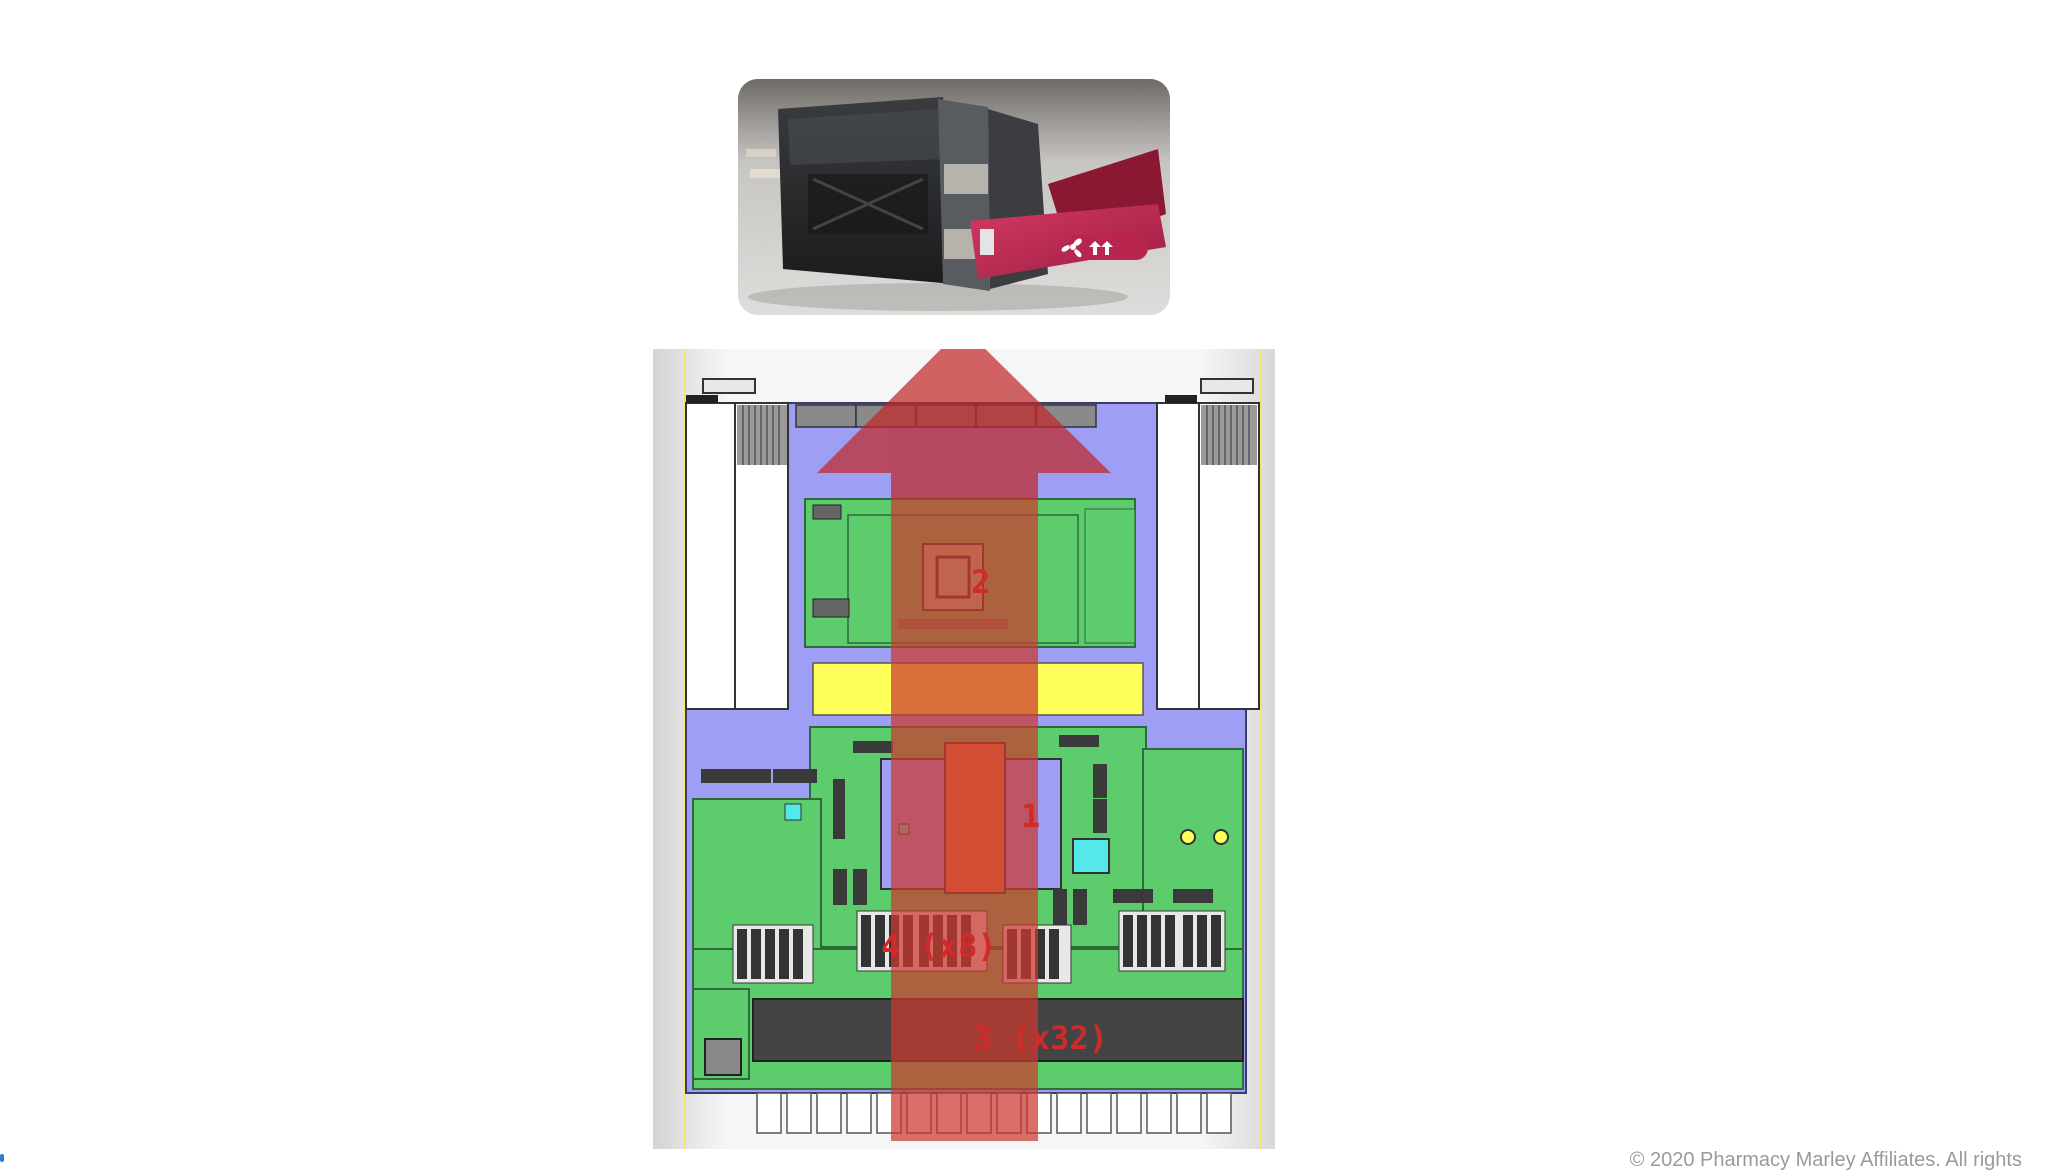 This screenshot has height=1172, width=2062. I want to click on fan-module-illustration, so click(954, 197).